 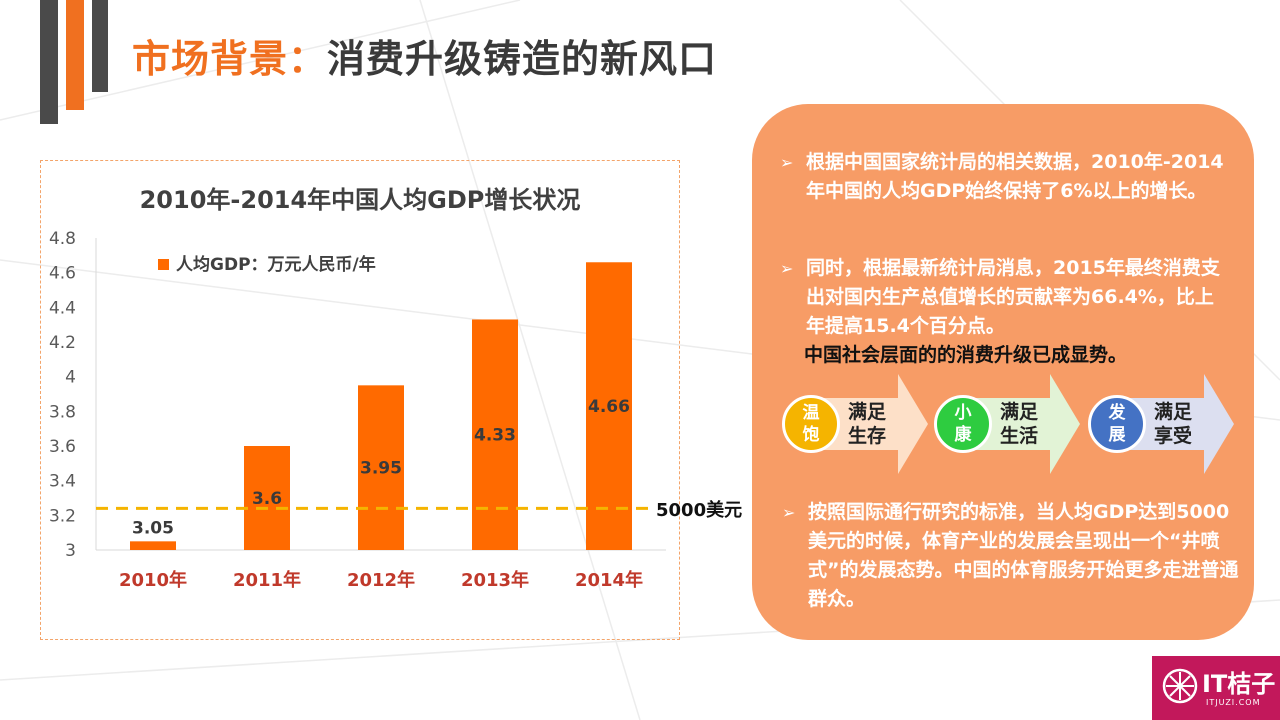 I want to click on x-tick-label: 2011年, so click(x=267, y=580).